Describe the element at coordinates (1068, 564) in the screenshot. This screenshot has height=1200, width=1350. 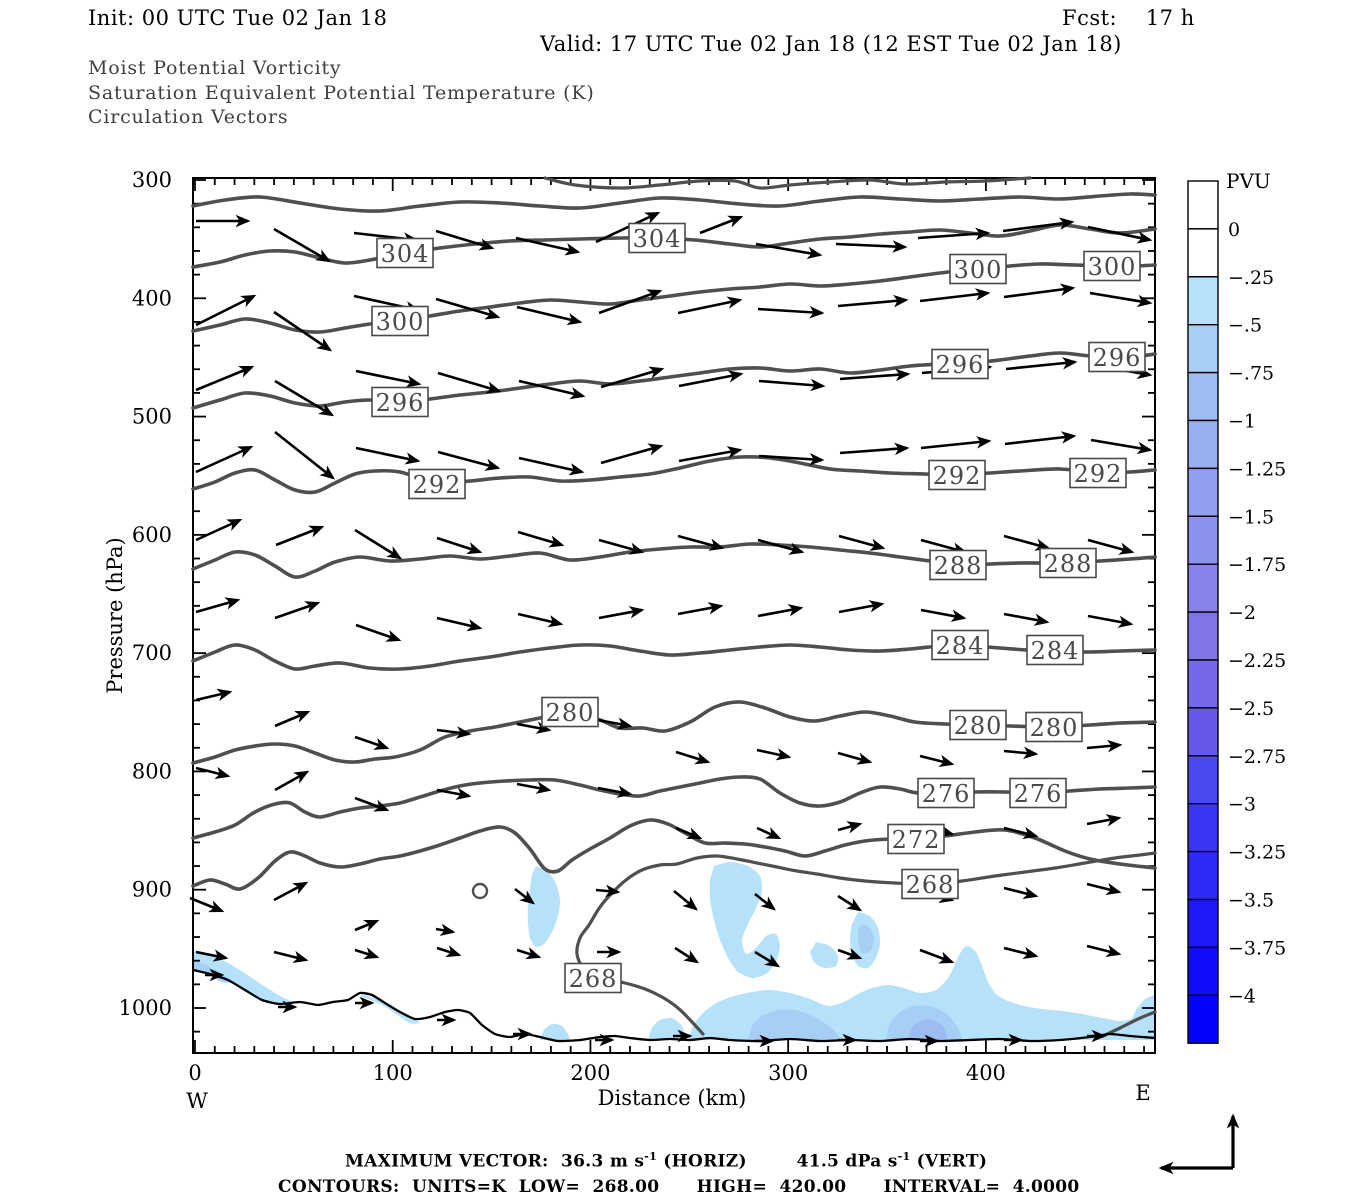
I see `contour-label: 288` at that location.